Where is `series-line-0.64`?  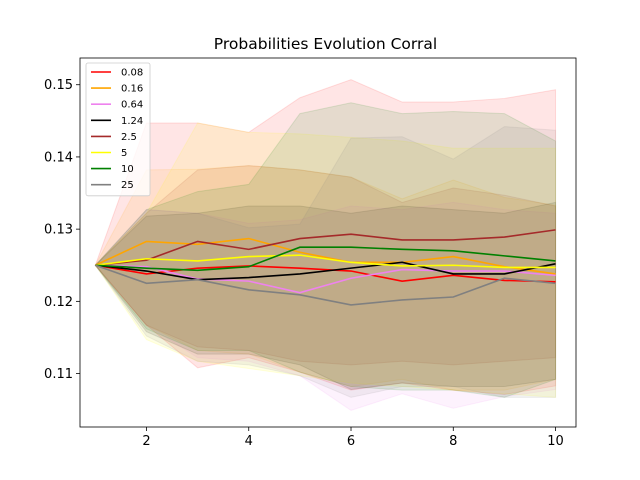 series-line-0.64 is located at coordinates (325, 279).